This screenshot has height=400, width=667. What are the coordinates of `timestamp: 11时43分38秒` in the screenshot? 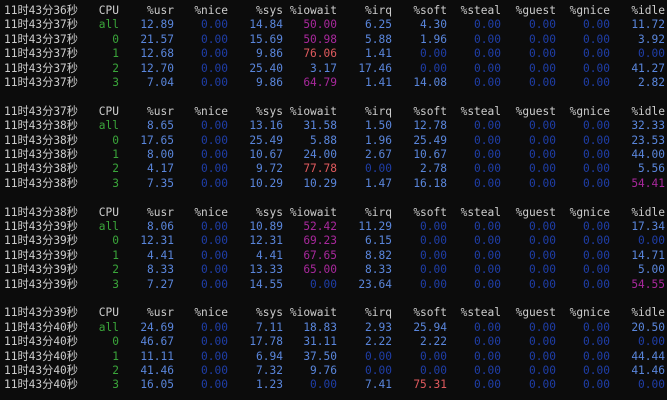 It's located at (41, 169).